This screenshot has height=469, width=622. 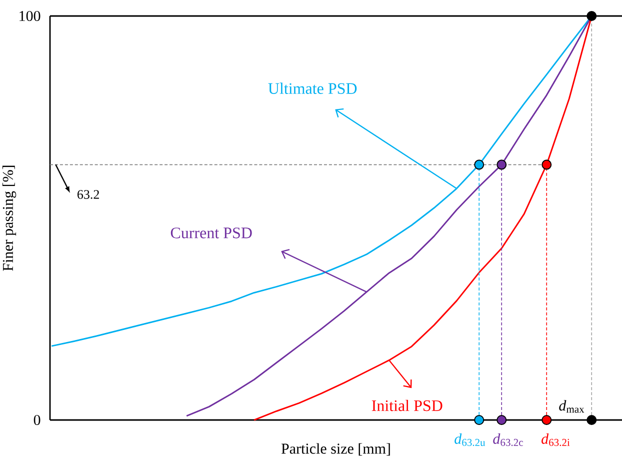 What do you see at coordinates (335, 449) in the screenshot?
I see `x-axis-title: Particle size [mm]` at bounding box center [335, 449].